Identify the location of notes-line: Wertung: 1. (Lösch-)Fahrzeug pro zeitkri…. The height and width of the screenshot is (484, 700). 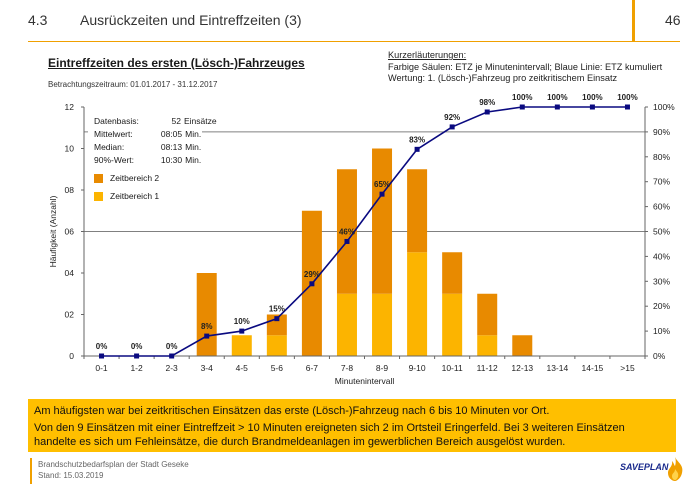
(503, 78).